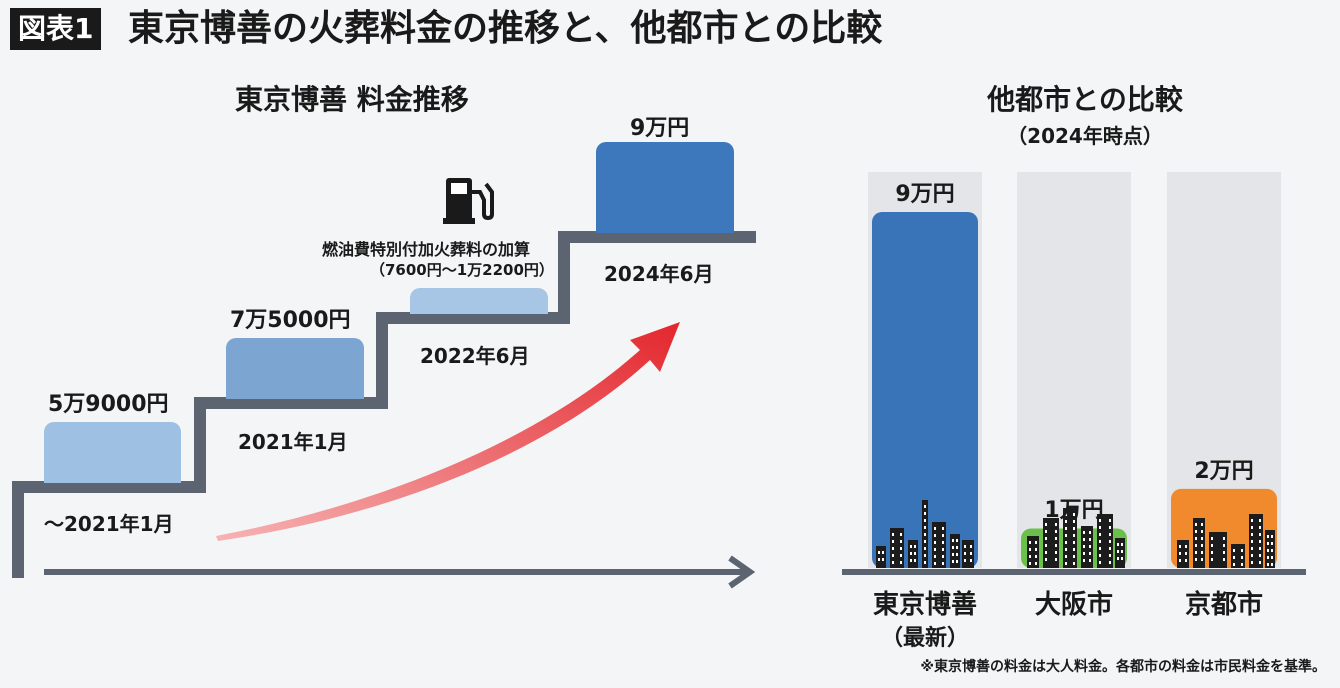 The width and height of the screenshot is (1340, 688). Describe the element at coordinates (56, 29) in the screenshot. I see `figure-badge: 図表1` at that location.